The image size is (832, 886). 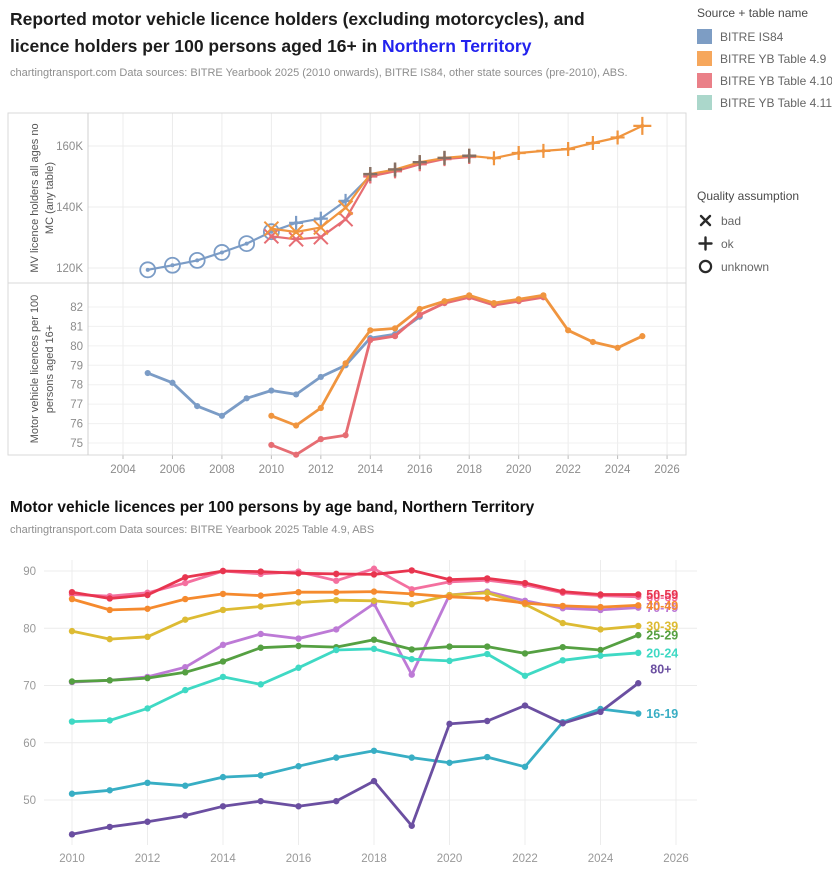 What do you see at coordinates (705, 266) in the screenshot?
I see `circle-mark-icon` at bounding box center [705, 266].